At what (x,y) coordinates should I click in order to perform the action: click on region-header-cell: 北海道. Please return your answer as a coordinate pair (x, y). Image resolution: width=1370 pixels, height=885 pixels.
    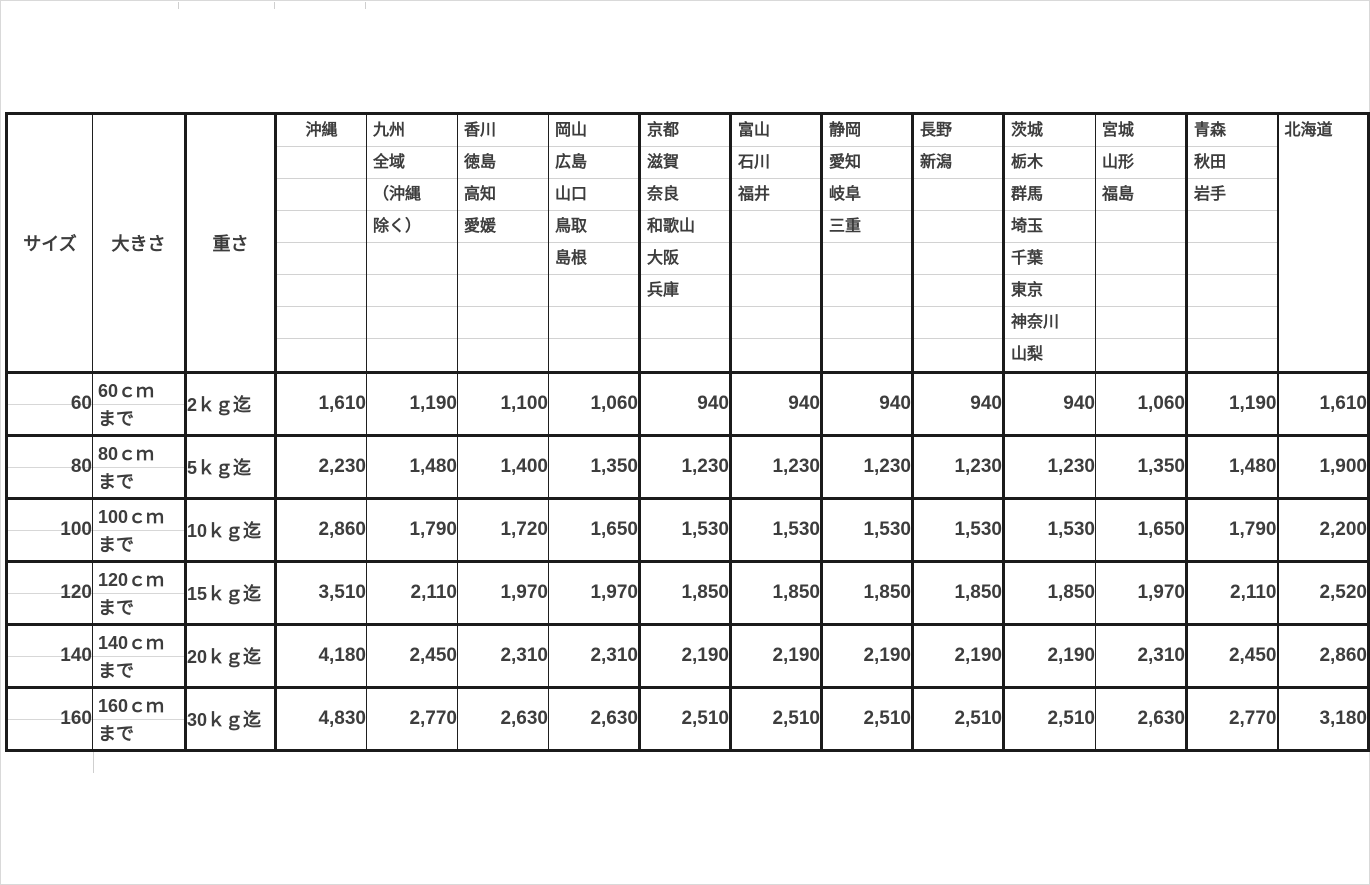
    Looking at the image, I should click on (1322, 243).